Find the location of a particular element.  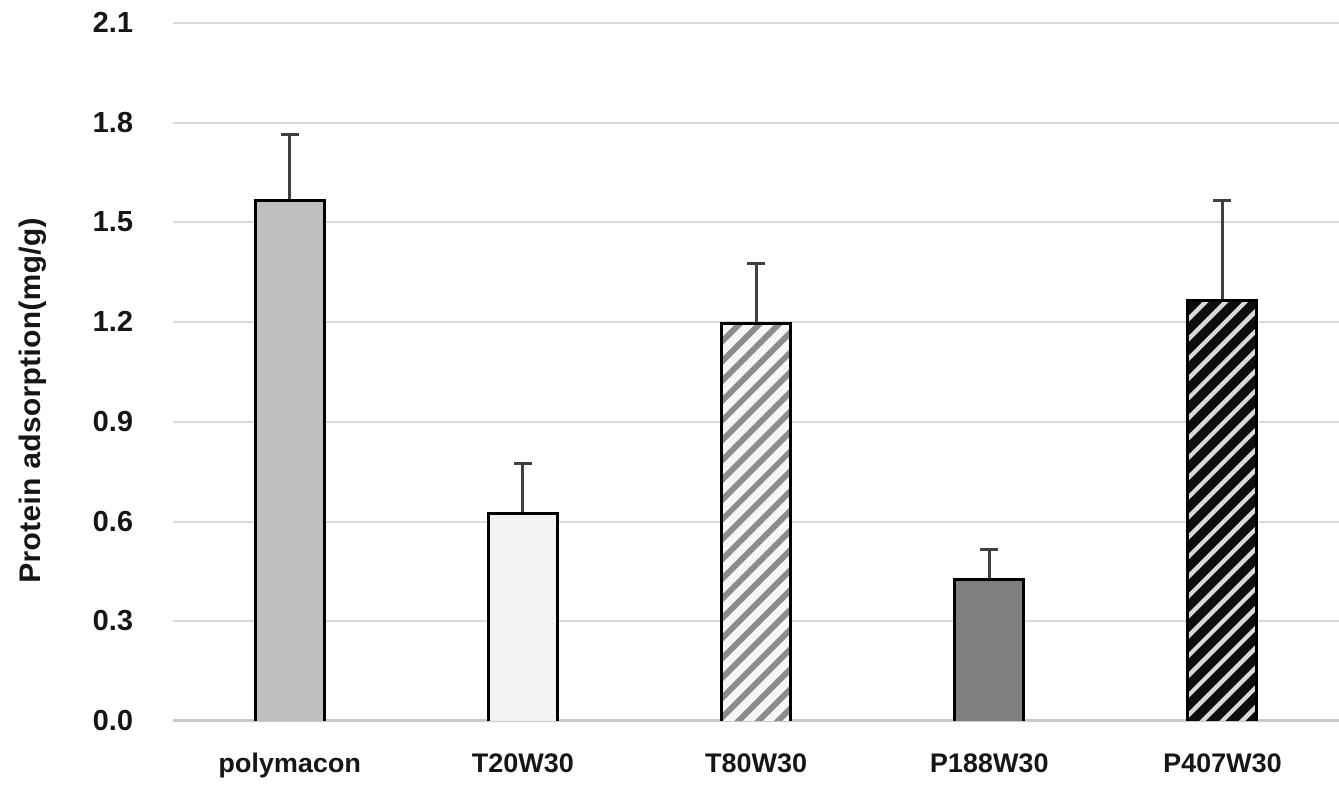

y-tick-label: 0.6 is located at coordinates (112, 521).